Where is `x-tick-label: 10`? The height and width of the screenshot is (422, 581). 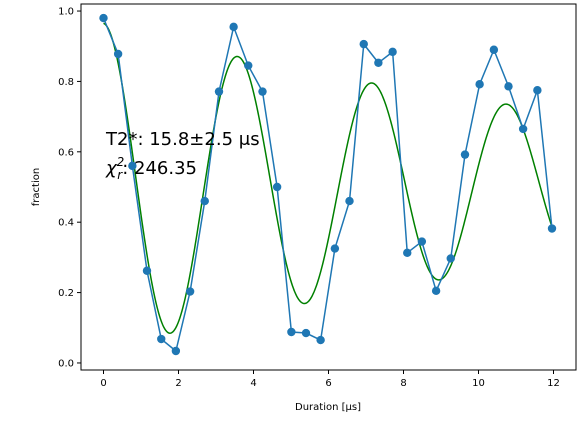
x-tick-label: 10 is located at coordinates (478, 383).